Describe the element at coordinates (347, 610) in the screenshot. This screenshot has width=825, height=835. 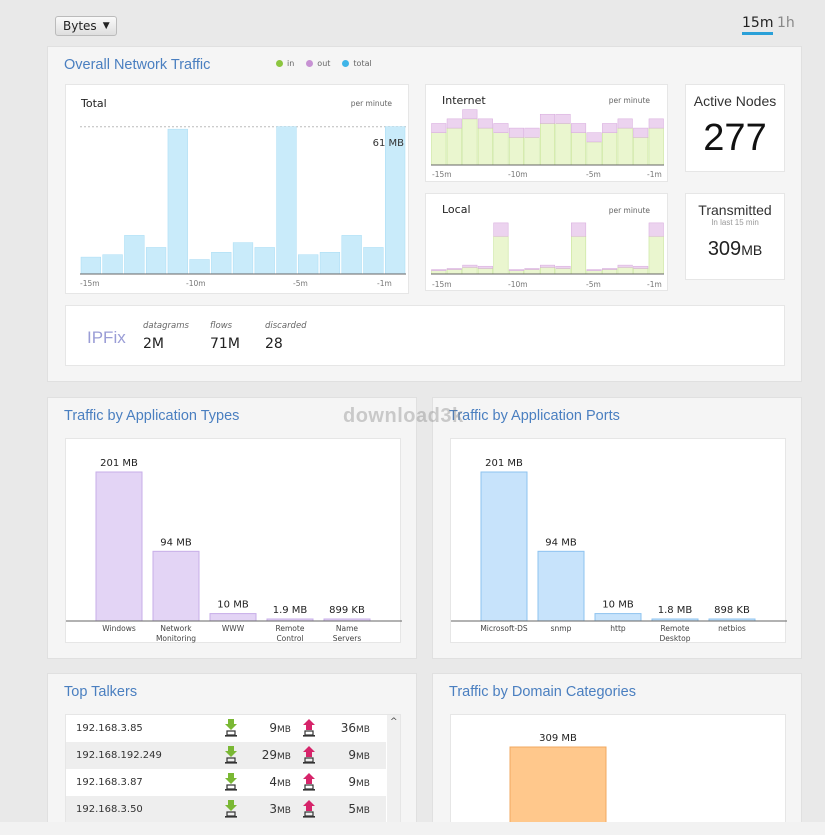
I see `bar-value-label: 899 KB` at that location.